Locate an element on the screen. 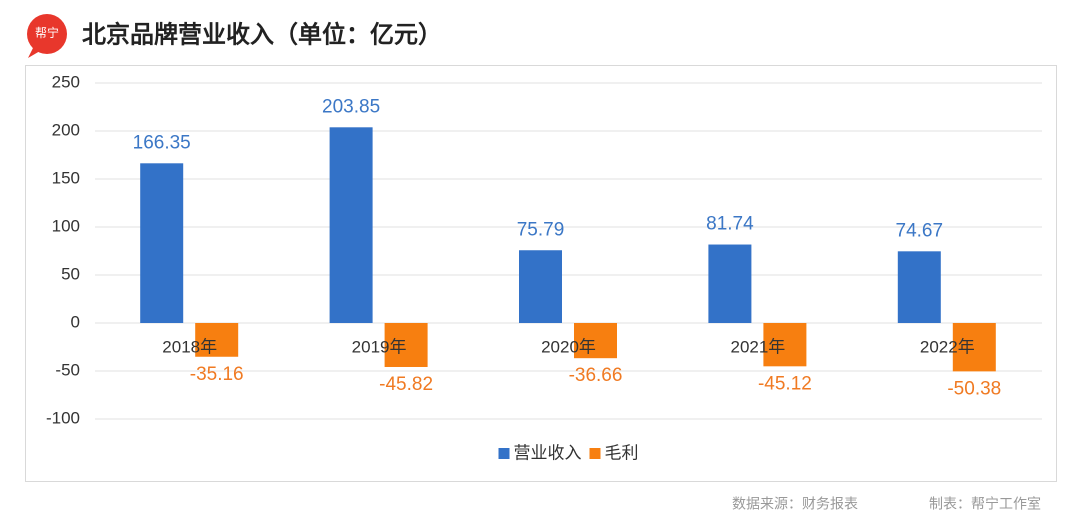  legend-label: 毛利 is located at coordinates (622, 452).